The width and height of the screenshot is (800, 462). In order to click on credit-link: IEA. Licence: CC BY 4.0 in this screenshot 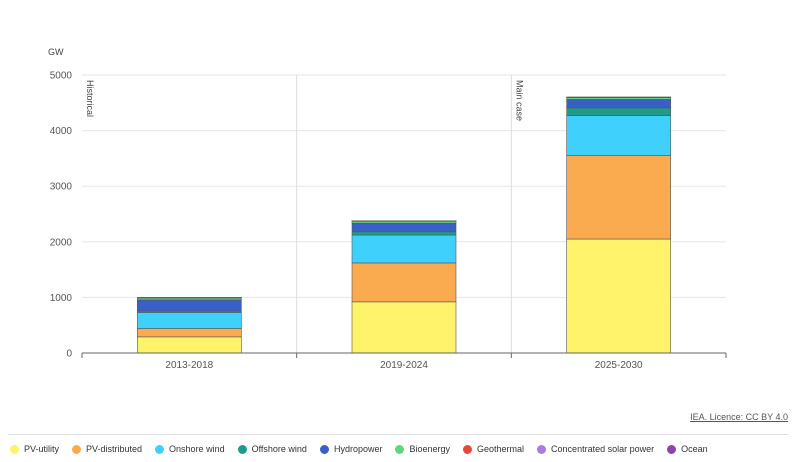, I will do `click(739, 417)`.